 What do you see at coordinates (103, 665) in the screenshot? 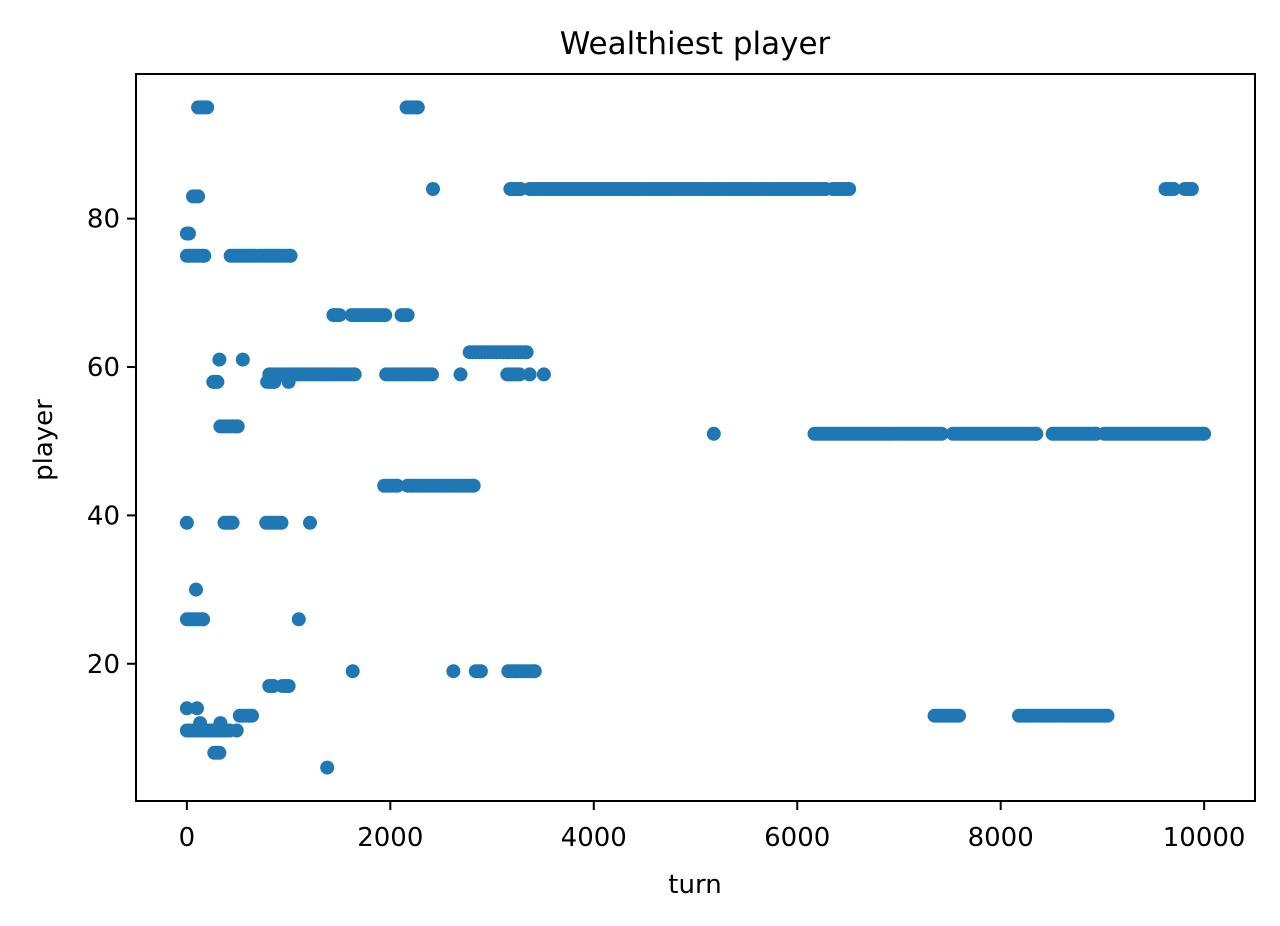
I see `y-tick-label: 20` at bounding box center [103, 665].